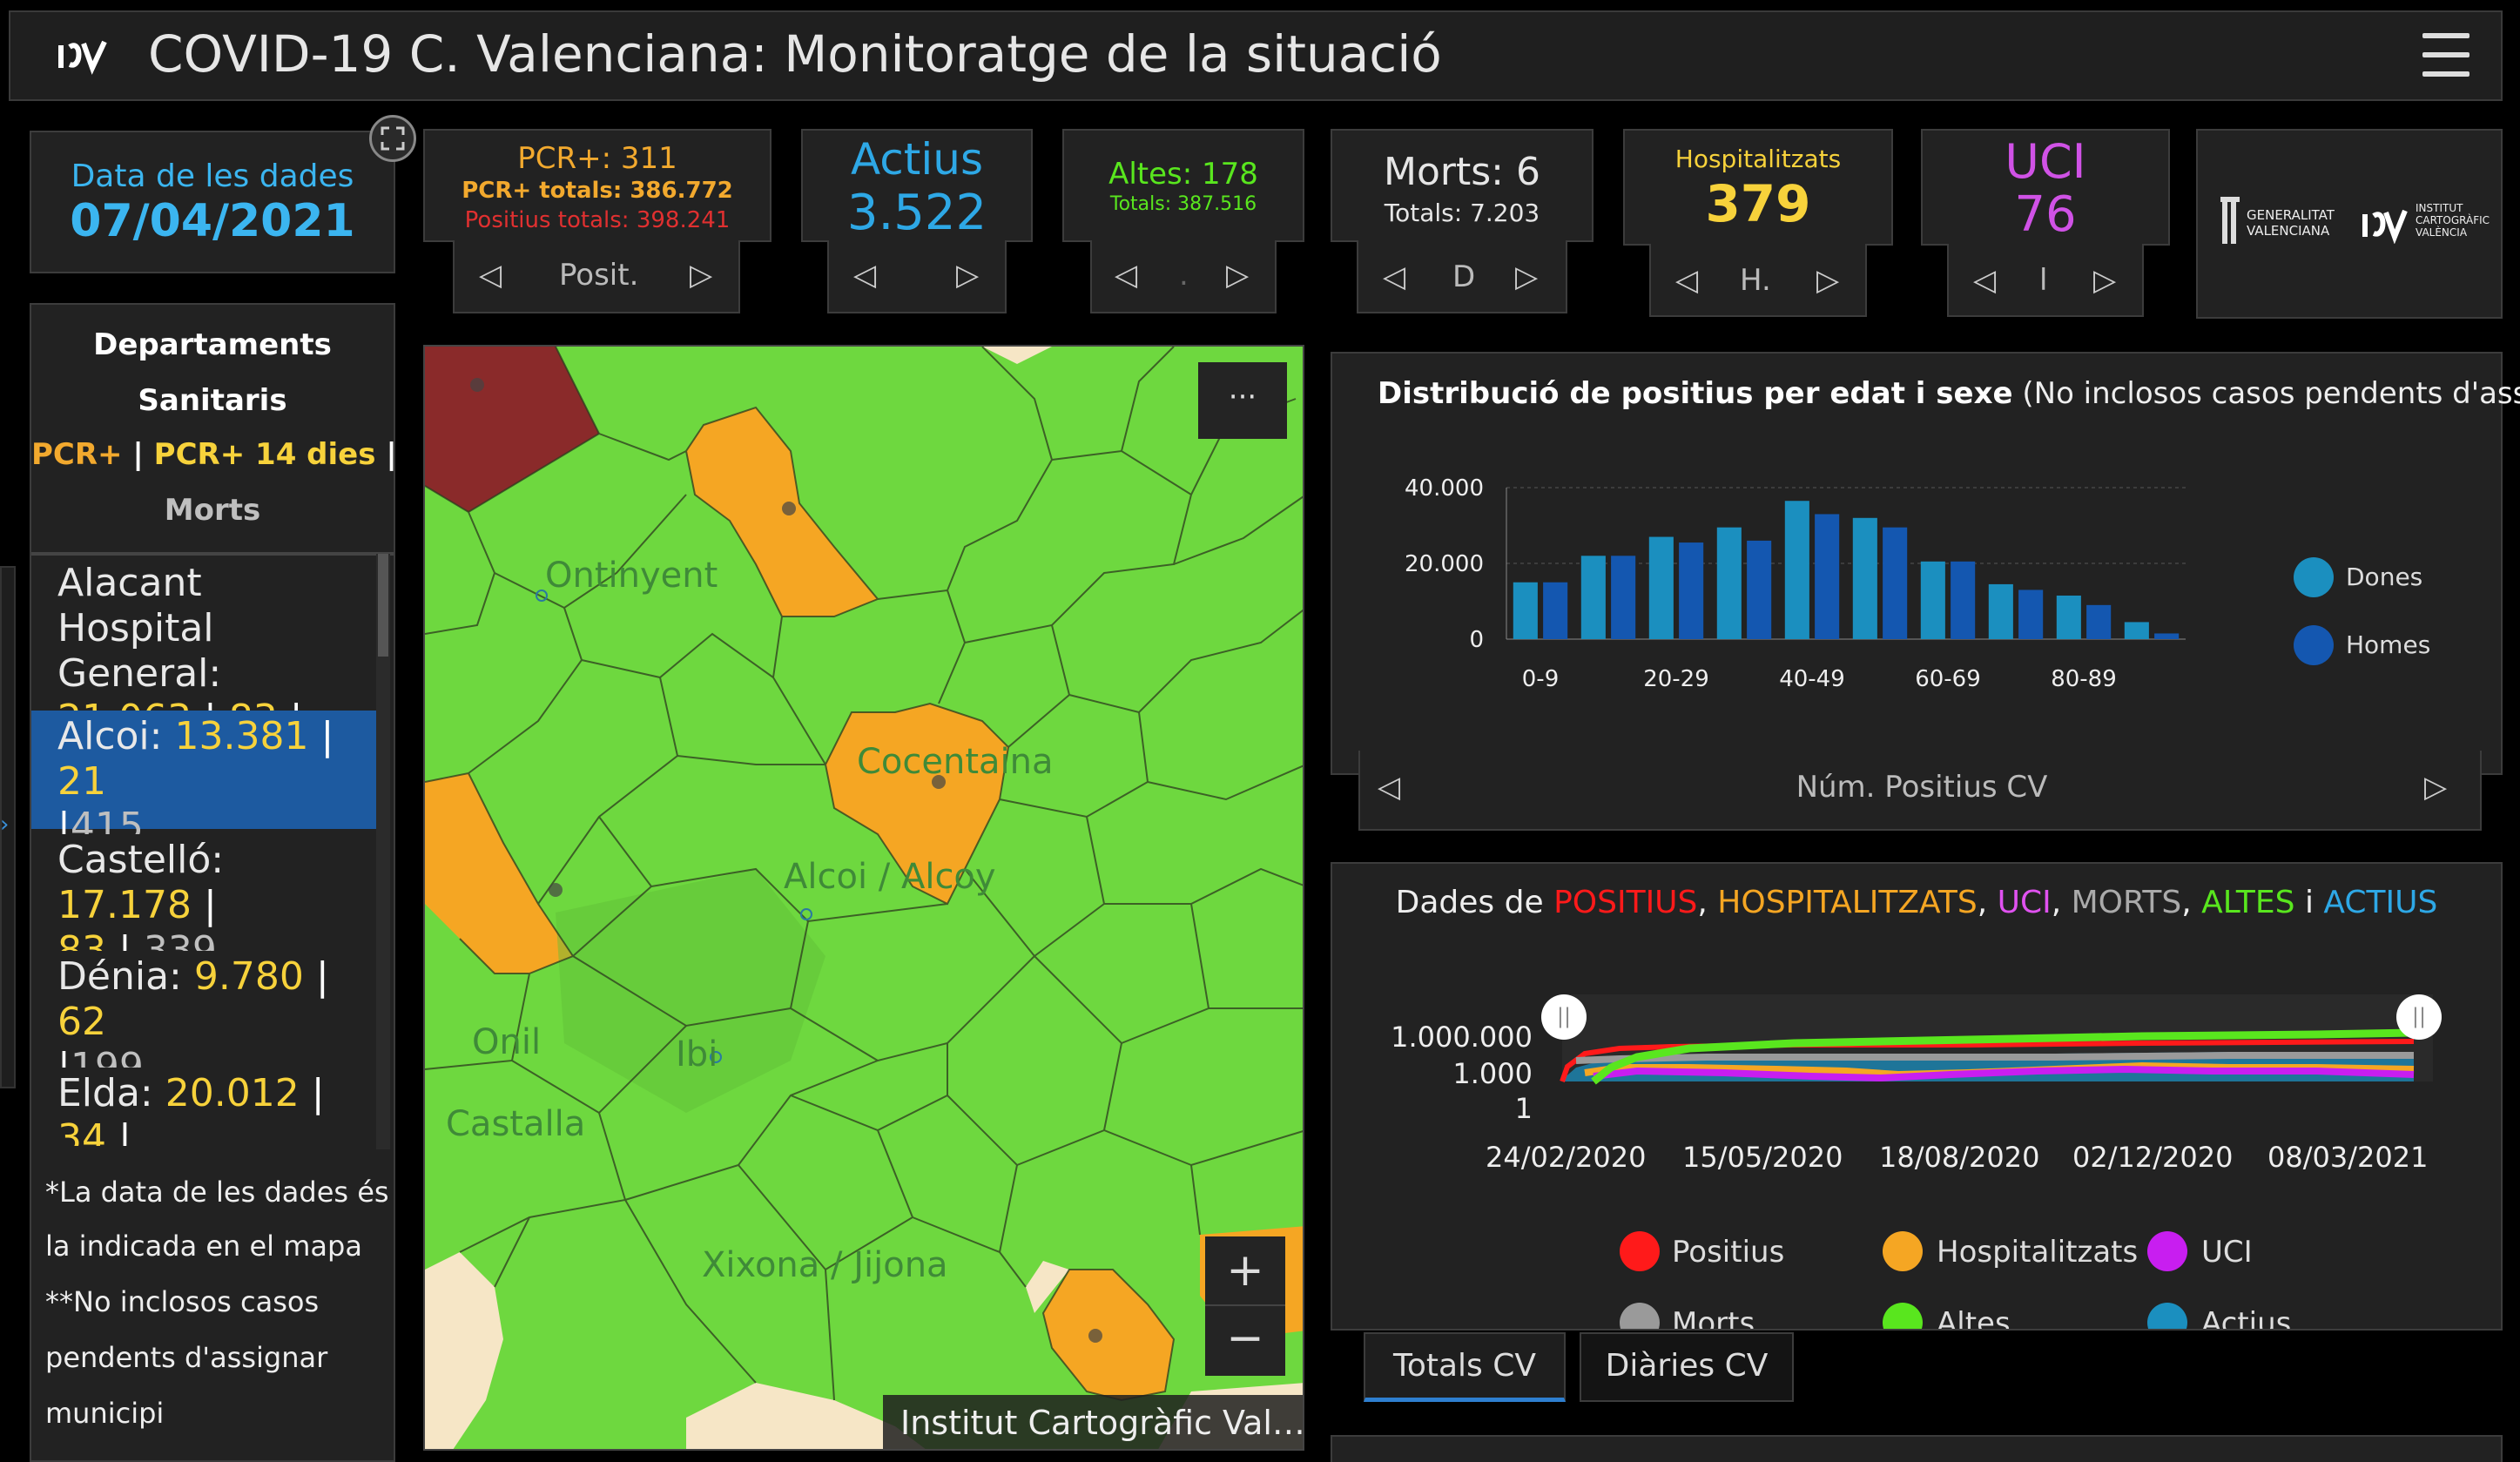 The height and width of the screenshot is (1462, 2520). Describe the element at coordinates (203, 780) in the screenshot. I see `list-item-selected: Alcoi: 13.381 | 21 |415` at that location.